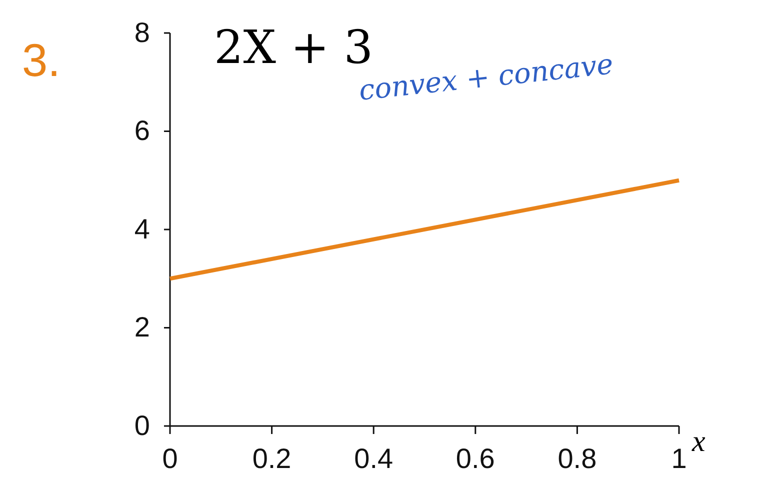 The width and height of the screenshot is (772, 497). I want to click on y-tick-label: 6, so click(142, 130).